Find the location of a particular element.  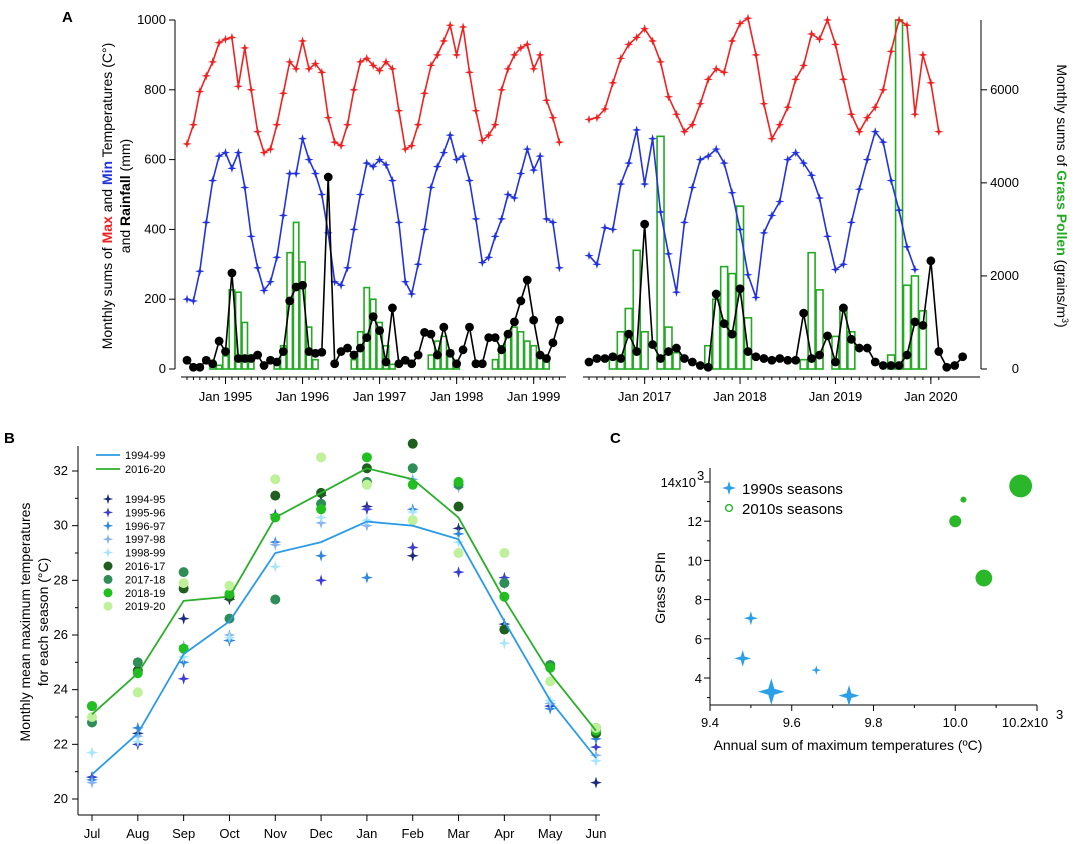

y-axis-title-right: Monthly sums of Grass Pollen (grains/m3) is located at coordinates (1062, 195).